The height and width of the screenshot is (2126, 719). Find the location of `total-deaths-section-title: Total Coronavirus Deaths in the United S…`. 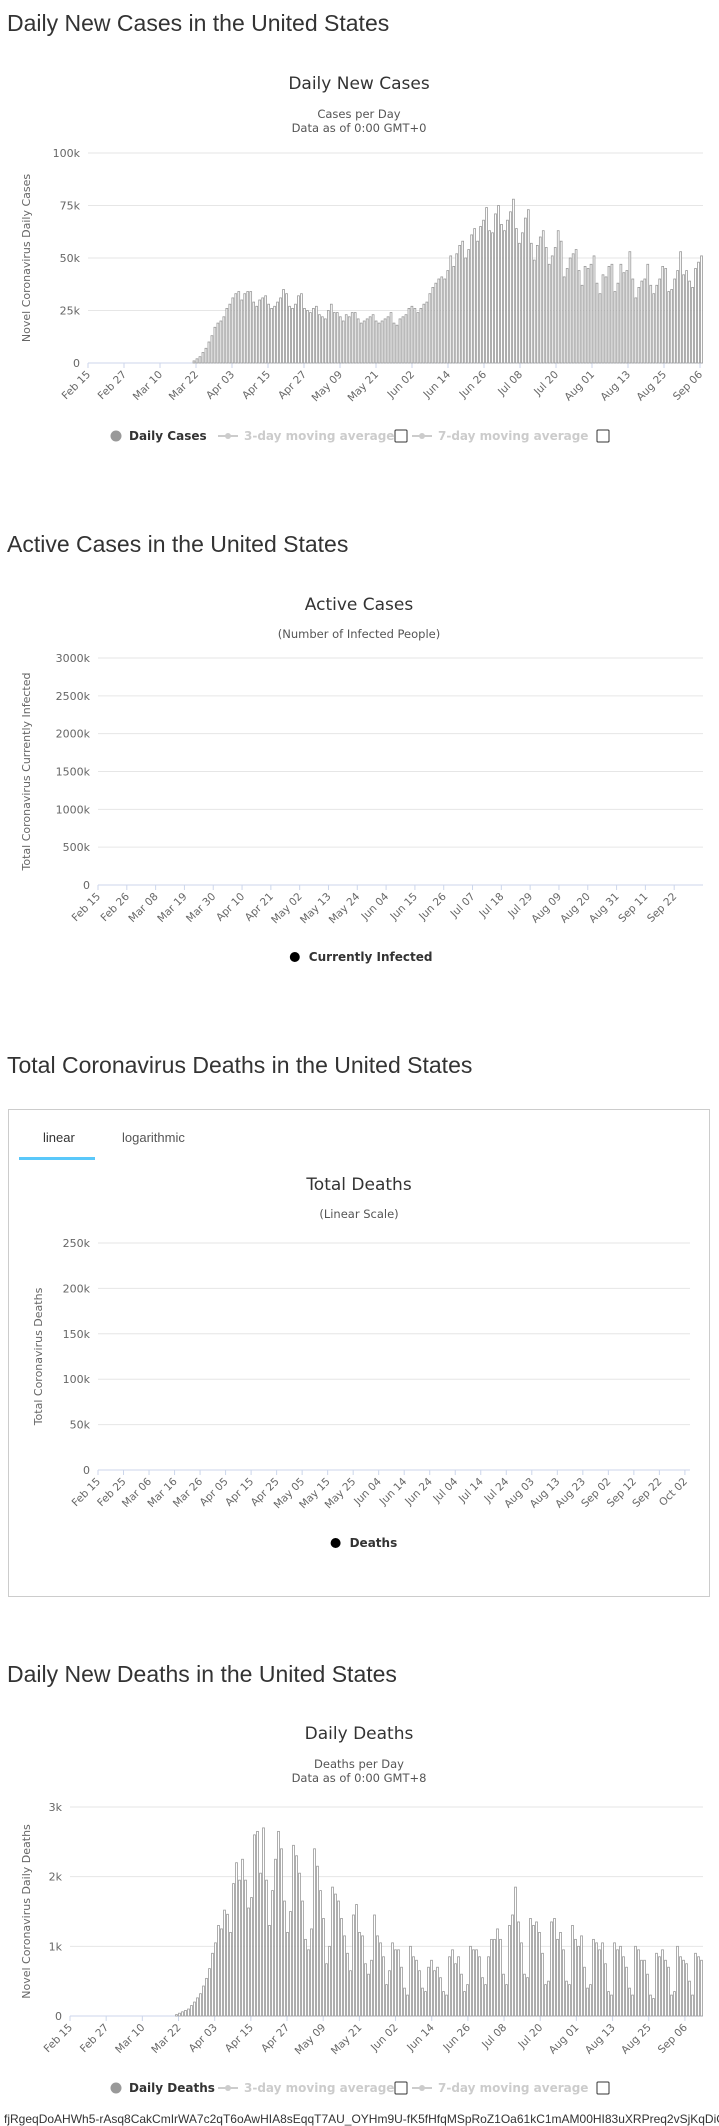

total-deaths-section-title: Total Coronavirus Deaths in the United S… is located at coordinates (240, 1065).